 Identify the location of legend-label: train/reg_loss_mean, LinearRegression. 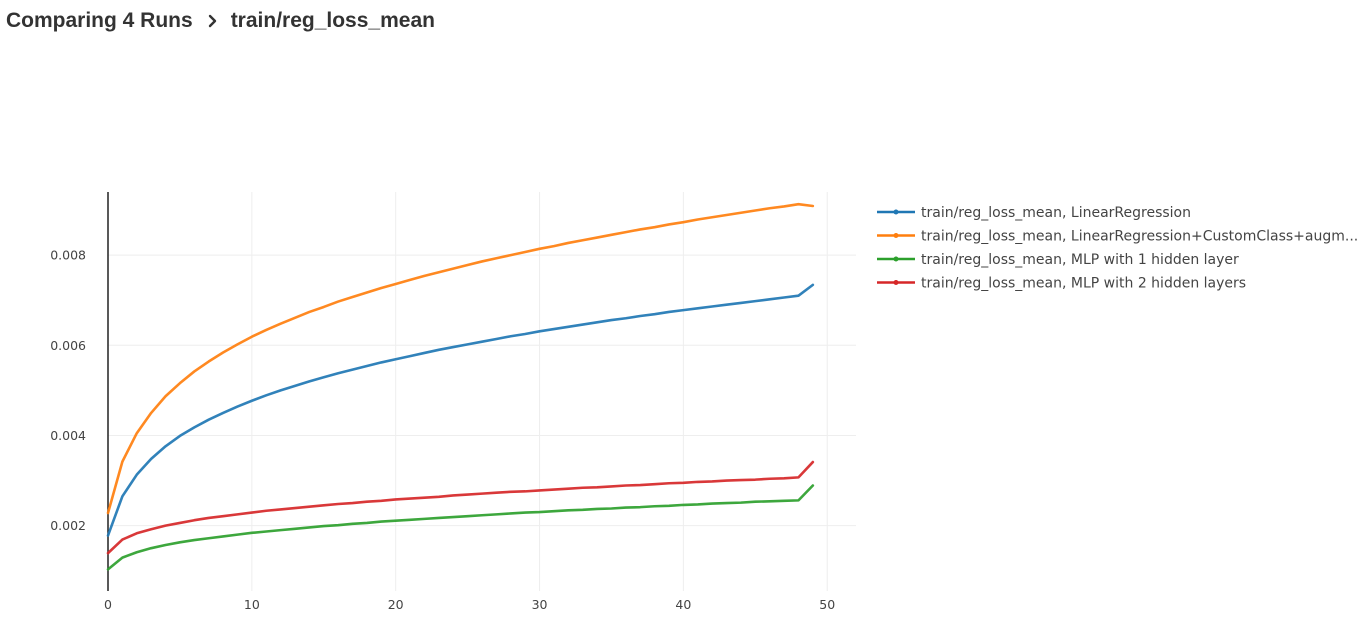
(1056, 213).